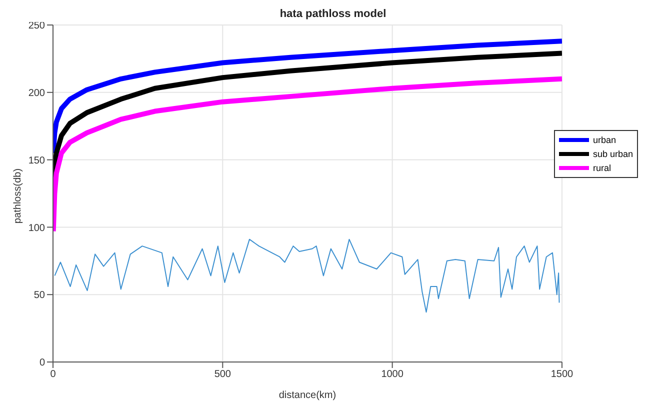 The image size is (667, 409). Describe the element at coordinates (307, 395) in the screenshot. I see `x-axis-title: distance(km)` at that location.